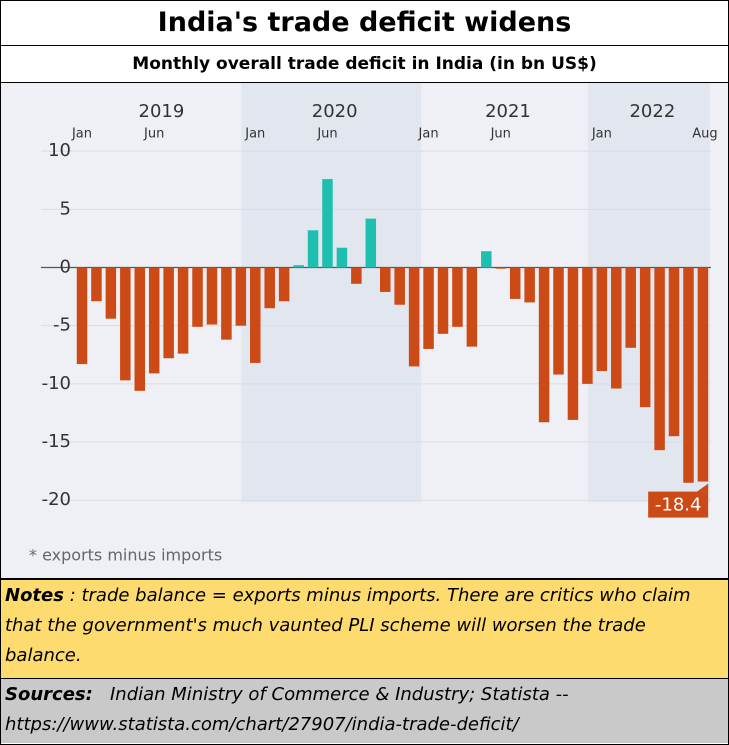  I want to click on y-tick-label: 10, so click(59, 150).